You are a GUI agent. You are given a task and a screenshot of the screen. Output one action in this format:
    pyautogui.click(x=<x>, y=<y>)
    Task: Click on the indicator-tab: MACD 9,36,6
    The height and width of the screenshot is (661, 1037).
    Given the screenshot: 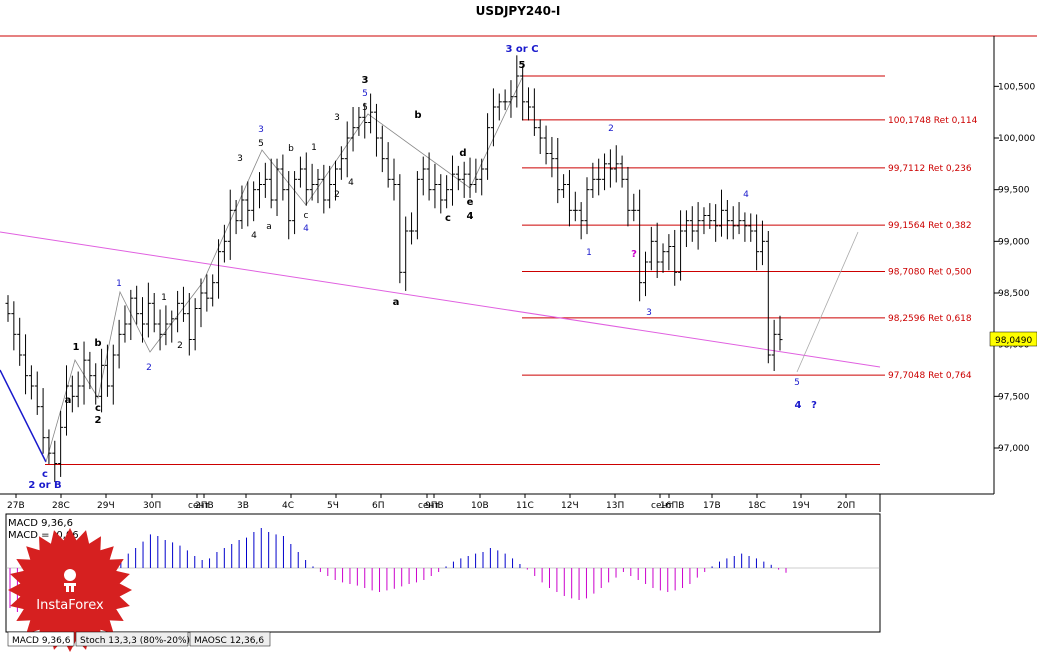 What is the action you would take?
    pyautogui.click(x=41, y=639)
    